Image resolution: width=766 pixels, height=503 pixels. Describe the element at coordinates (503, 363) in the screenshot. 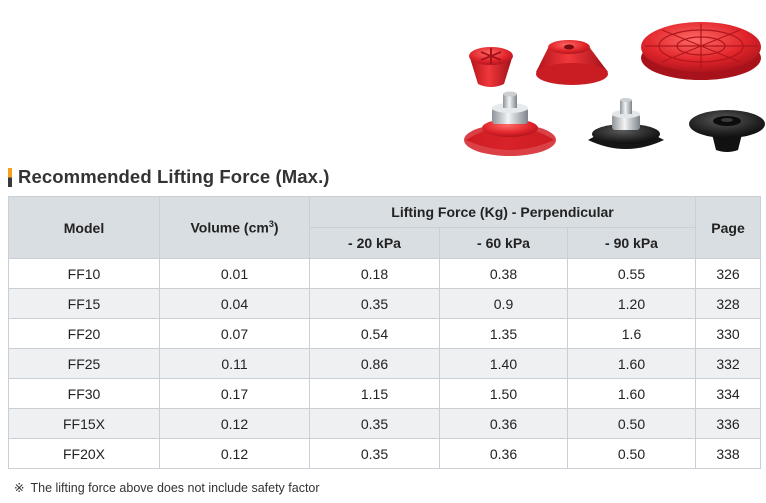

I see `cell-force-60: 1.40` at that location.